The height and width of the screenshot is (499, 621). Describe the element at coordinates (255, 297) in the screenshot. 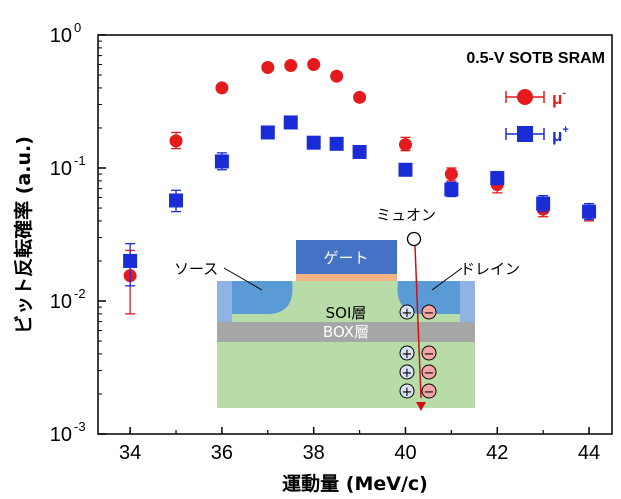

I see `source-region` at that location.